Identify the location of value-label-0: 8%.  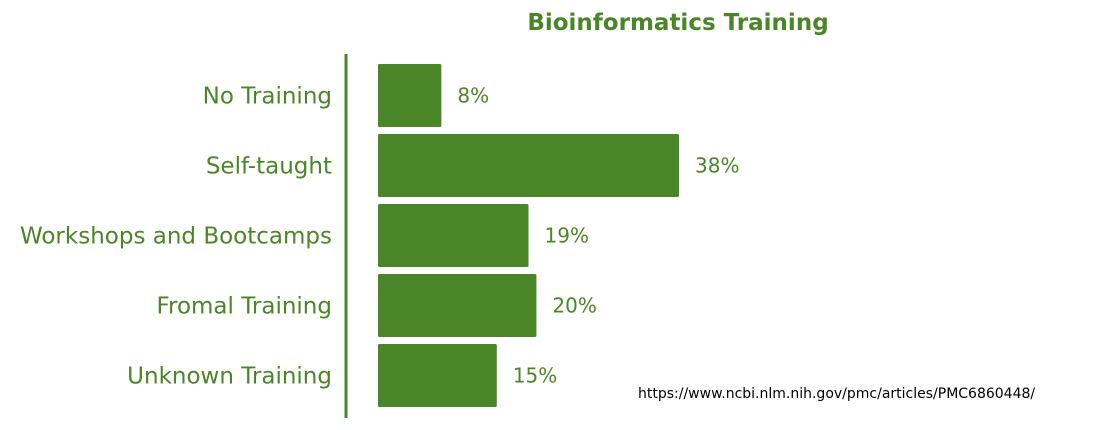
(473, 96).